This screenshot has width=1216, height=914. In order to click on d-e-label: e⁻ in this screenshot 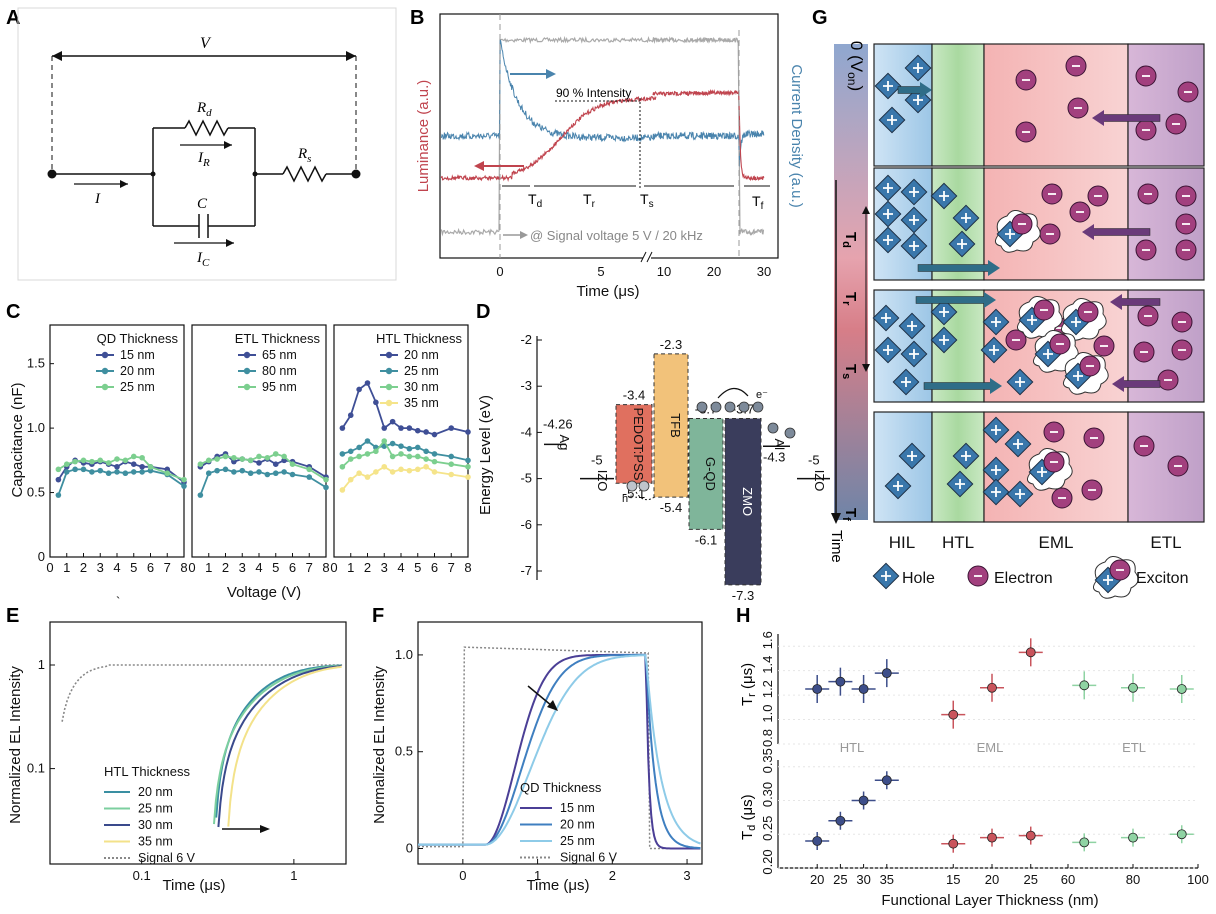, I will do `click(762, 395)`.